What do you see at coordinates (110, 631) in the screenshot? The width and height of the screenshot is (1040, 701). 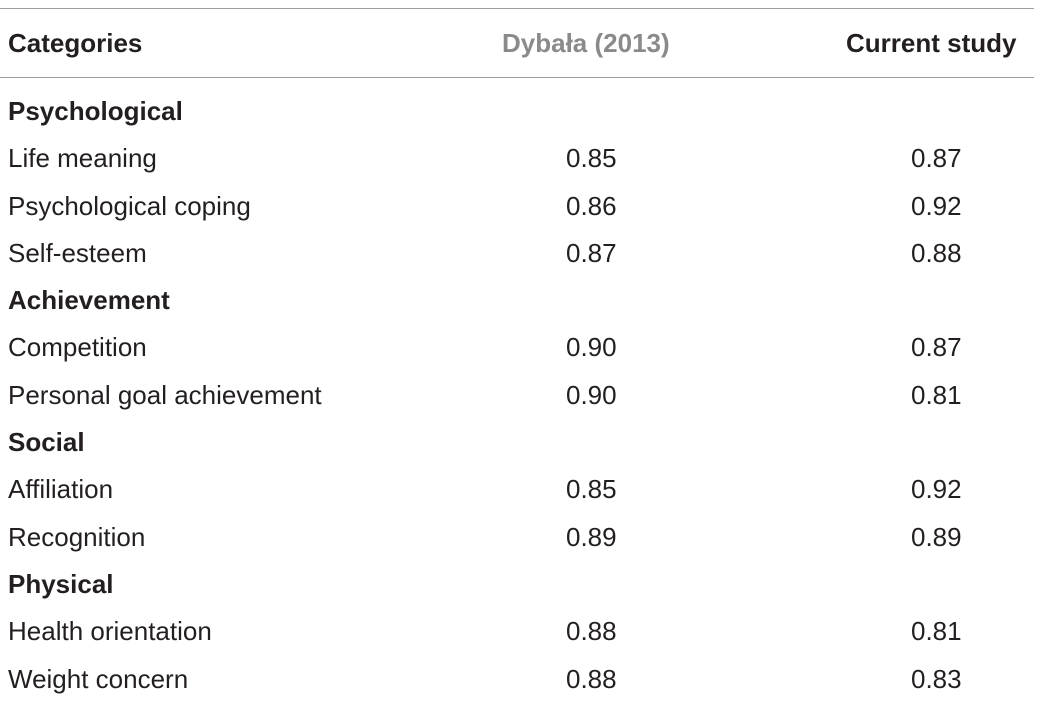 I see `row-label: Health orientation` at bounding box center [110, 631].